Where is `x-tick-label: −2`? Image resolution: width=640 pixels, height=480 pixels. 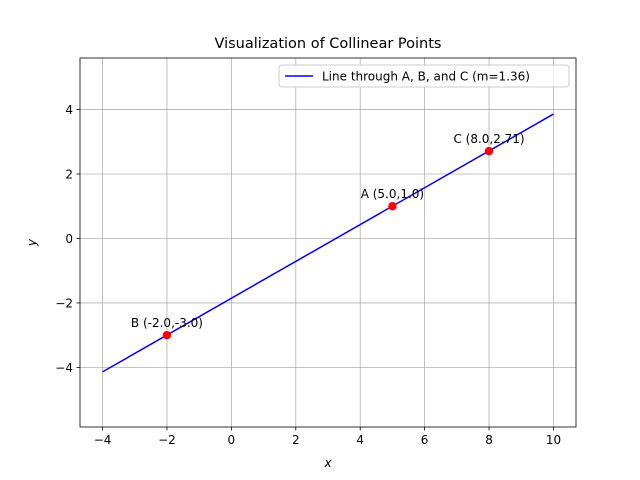 x-tick-label: −2 is located at coordinates (167, 440).